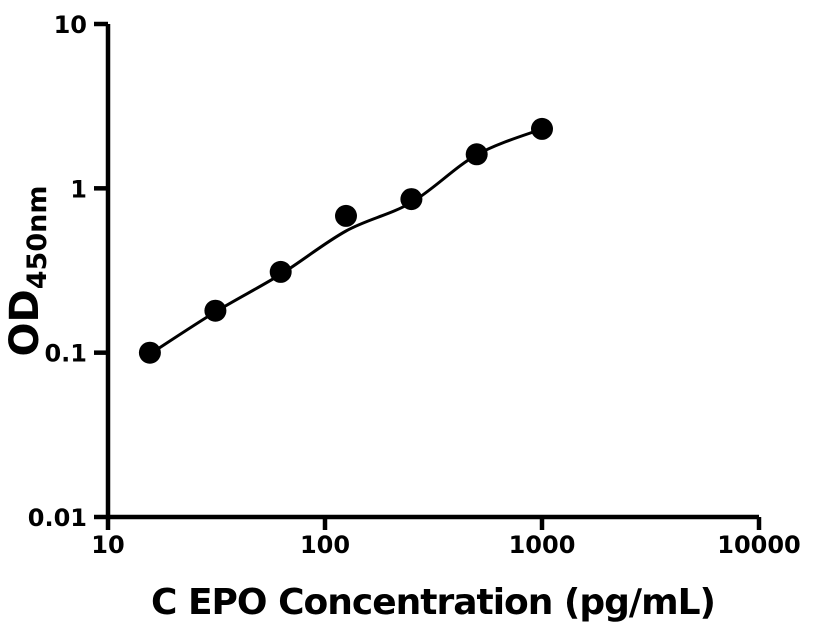 Image resolution: width=816 pixels, height=640 pixels. I want to click on y-axis-title: OD450nm, so click(27, 271).